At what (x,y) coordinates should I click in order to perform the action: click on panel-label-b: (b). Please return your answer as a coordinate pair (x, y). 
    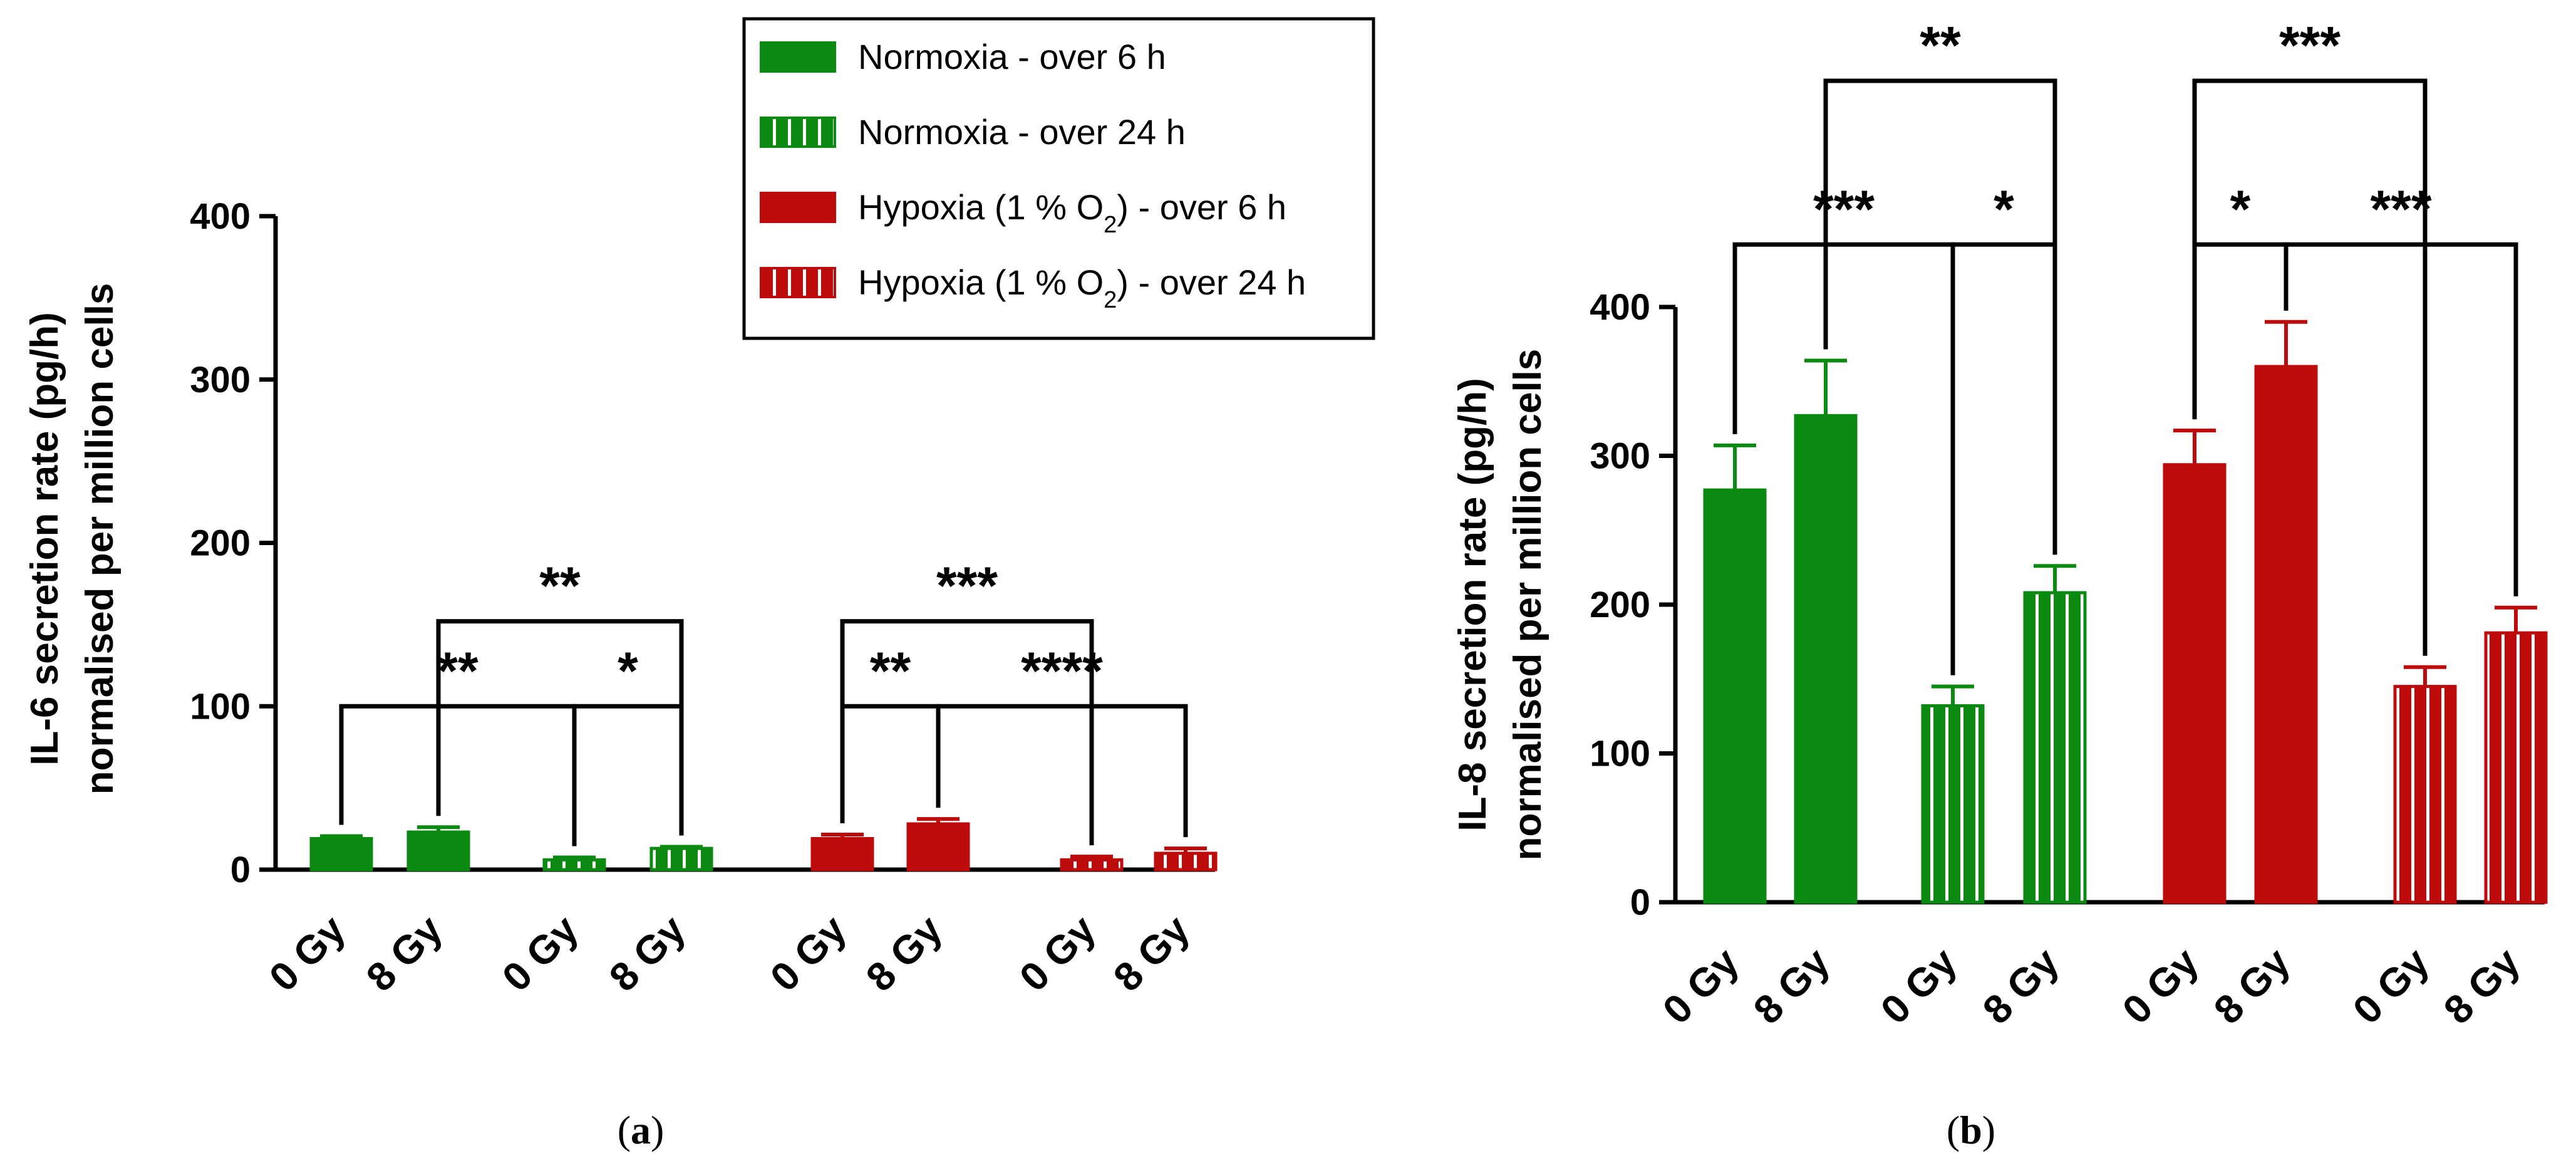
    Looking at the image, I should click on (1971, 1130).